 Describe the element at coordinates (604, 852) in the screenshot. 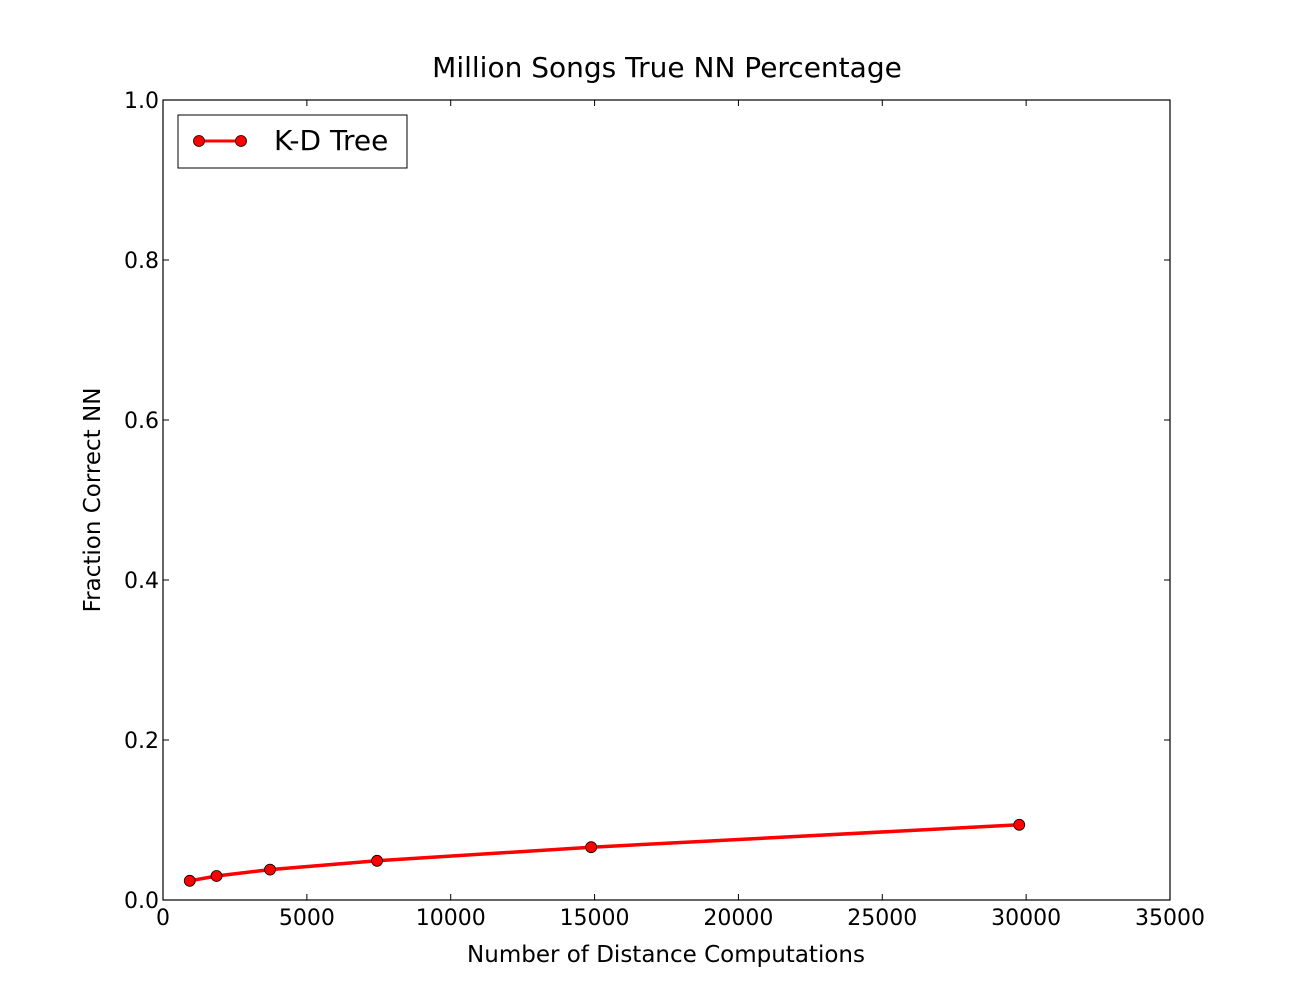

I see `plot-series` at that location.